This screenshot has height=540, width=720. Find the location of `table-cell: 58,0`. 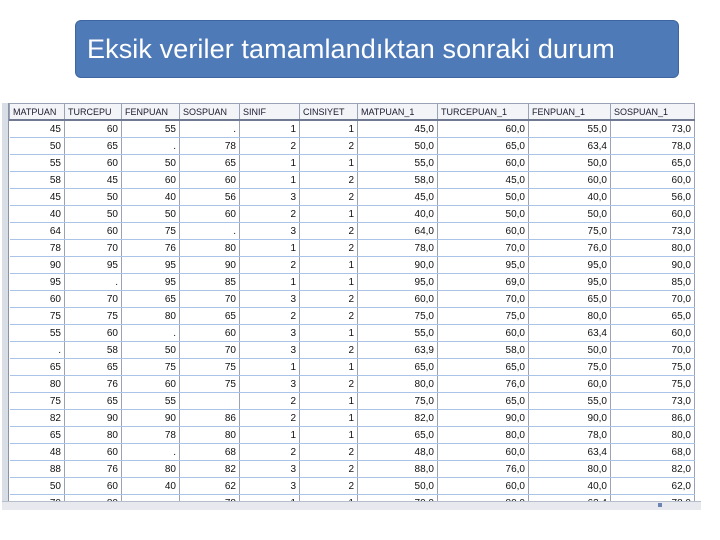

table-cell: 58,0 is located at coordinates (397, 180).